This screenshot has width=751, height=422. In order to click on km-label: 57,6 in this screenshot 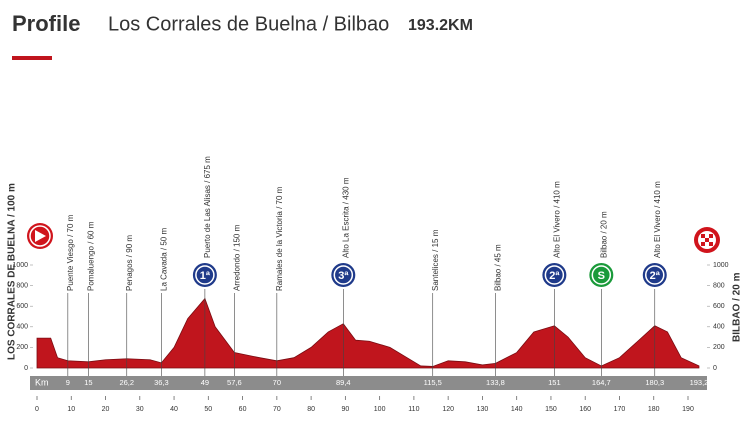, I will do `click(234, 382)`.